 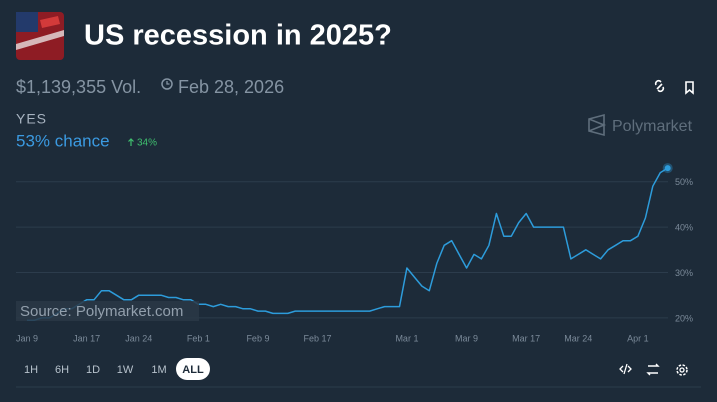 What do you see at coordinates (684, 318) in the screenshot?
I see `y-tick-label: 20%` at bounding box center [684, 318].